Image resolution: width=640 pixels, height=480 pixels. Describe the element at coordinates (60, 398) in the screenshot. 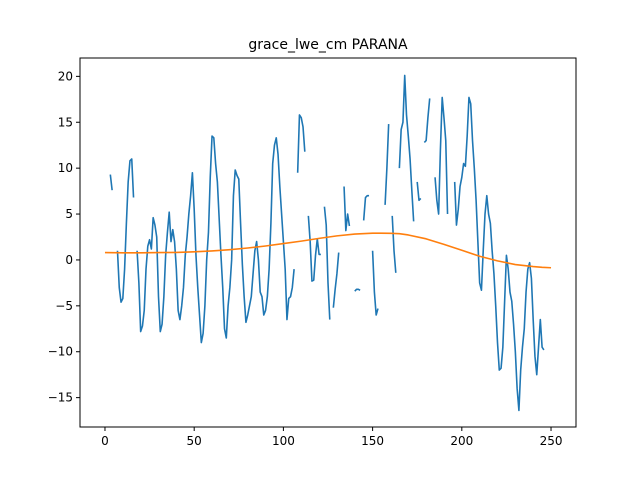

I see `y-tick-label: −15` at that location.